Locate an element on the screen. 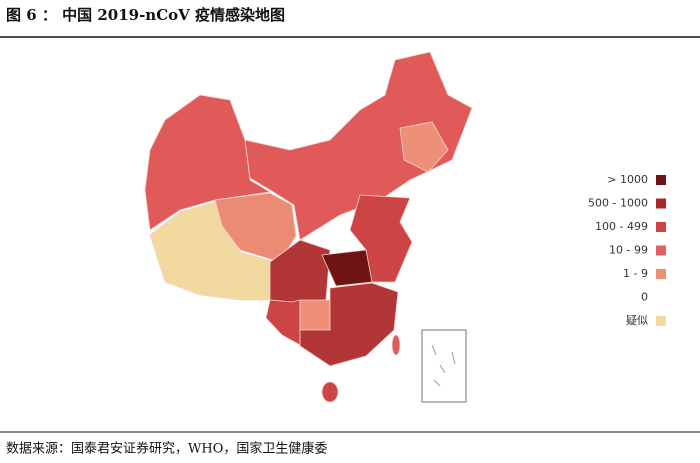 This screenshot has width=700, height=463. inset-dashes is located at coordinates (443, 365).